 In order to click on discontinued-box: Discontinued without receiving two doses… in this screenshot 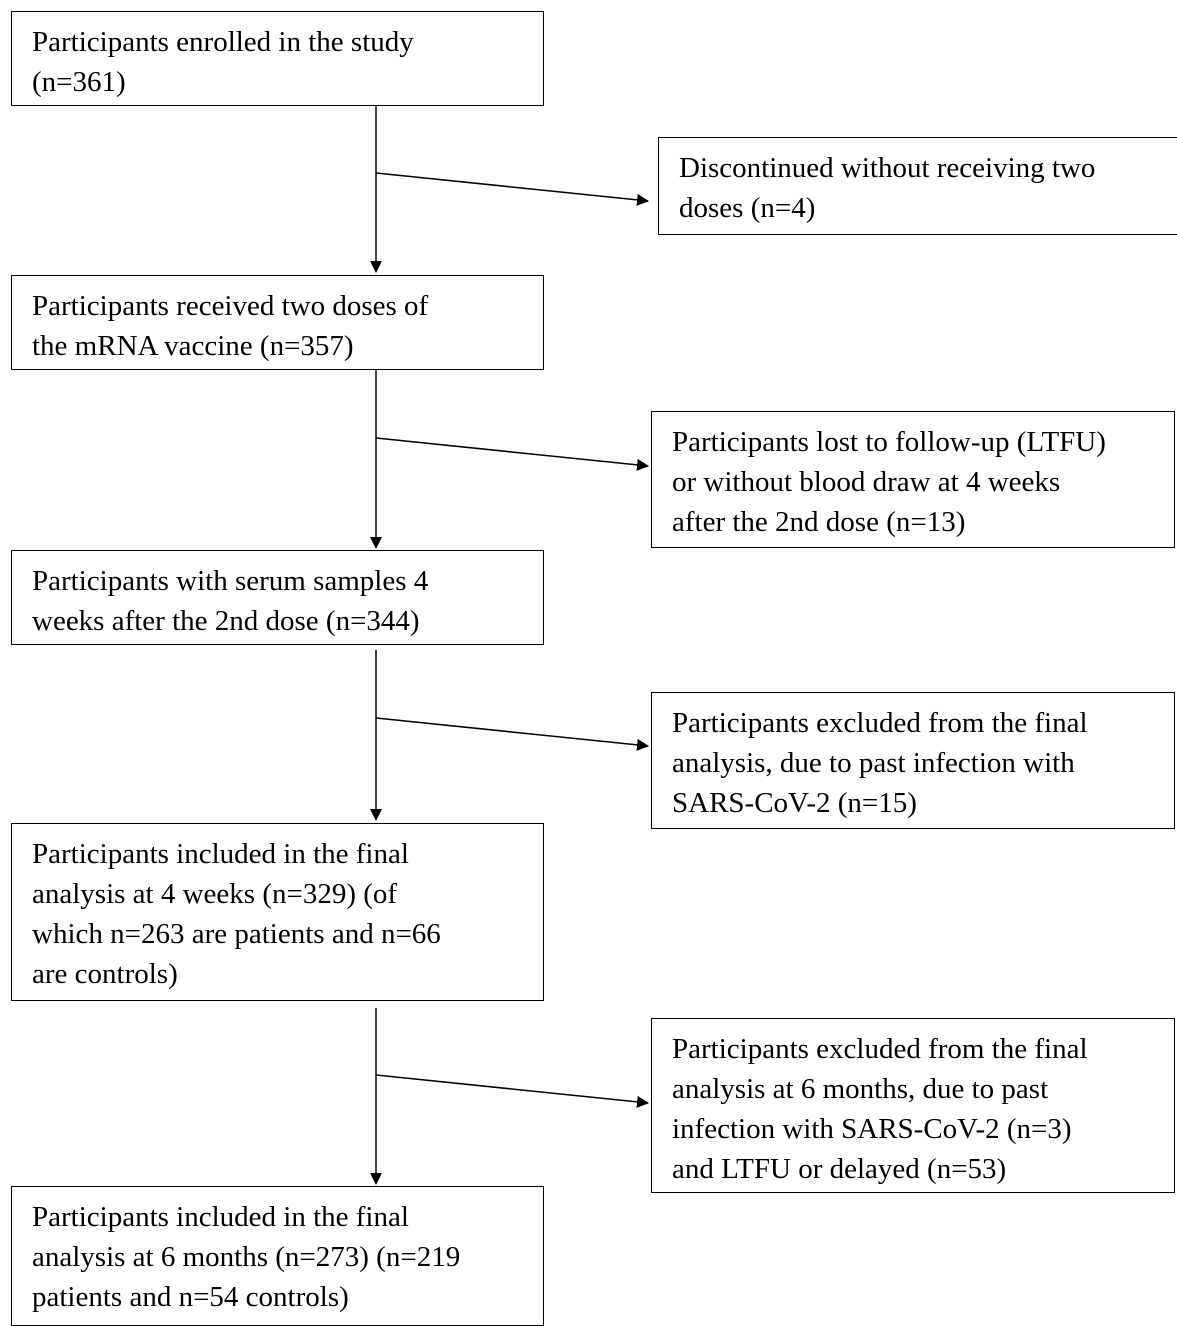, I will do `click(917, 186)`.